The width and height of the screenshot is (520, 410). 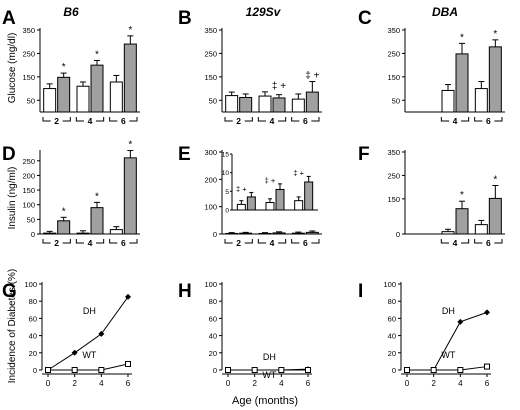 I want to click on panel-letter-c: C, so click(x=365, y=18).